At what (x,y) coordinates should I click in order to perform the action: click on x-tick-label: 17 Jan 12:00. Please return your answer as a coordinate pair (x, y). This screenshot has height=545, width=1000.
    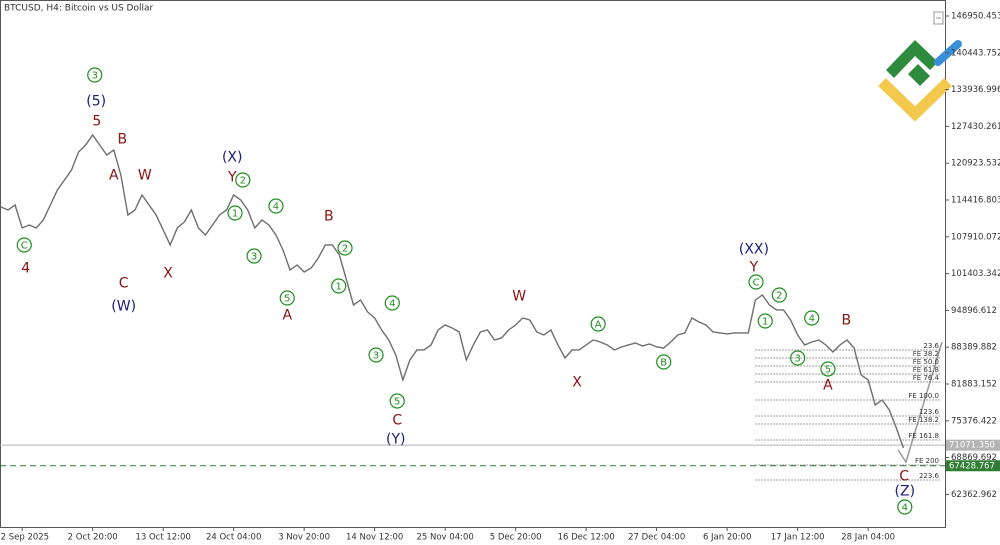
    Looking at the image, I should click on (798, 538).